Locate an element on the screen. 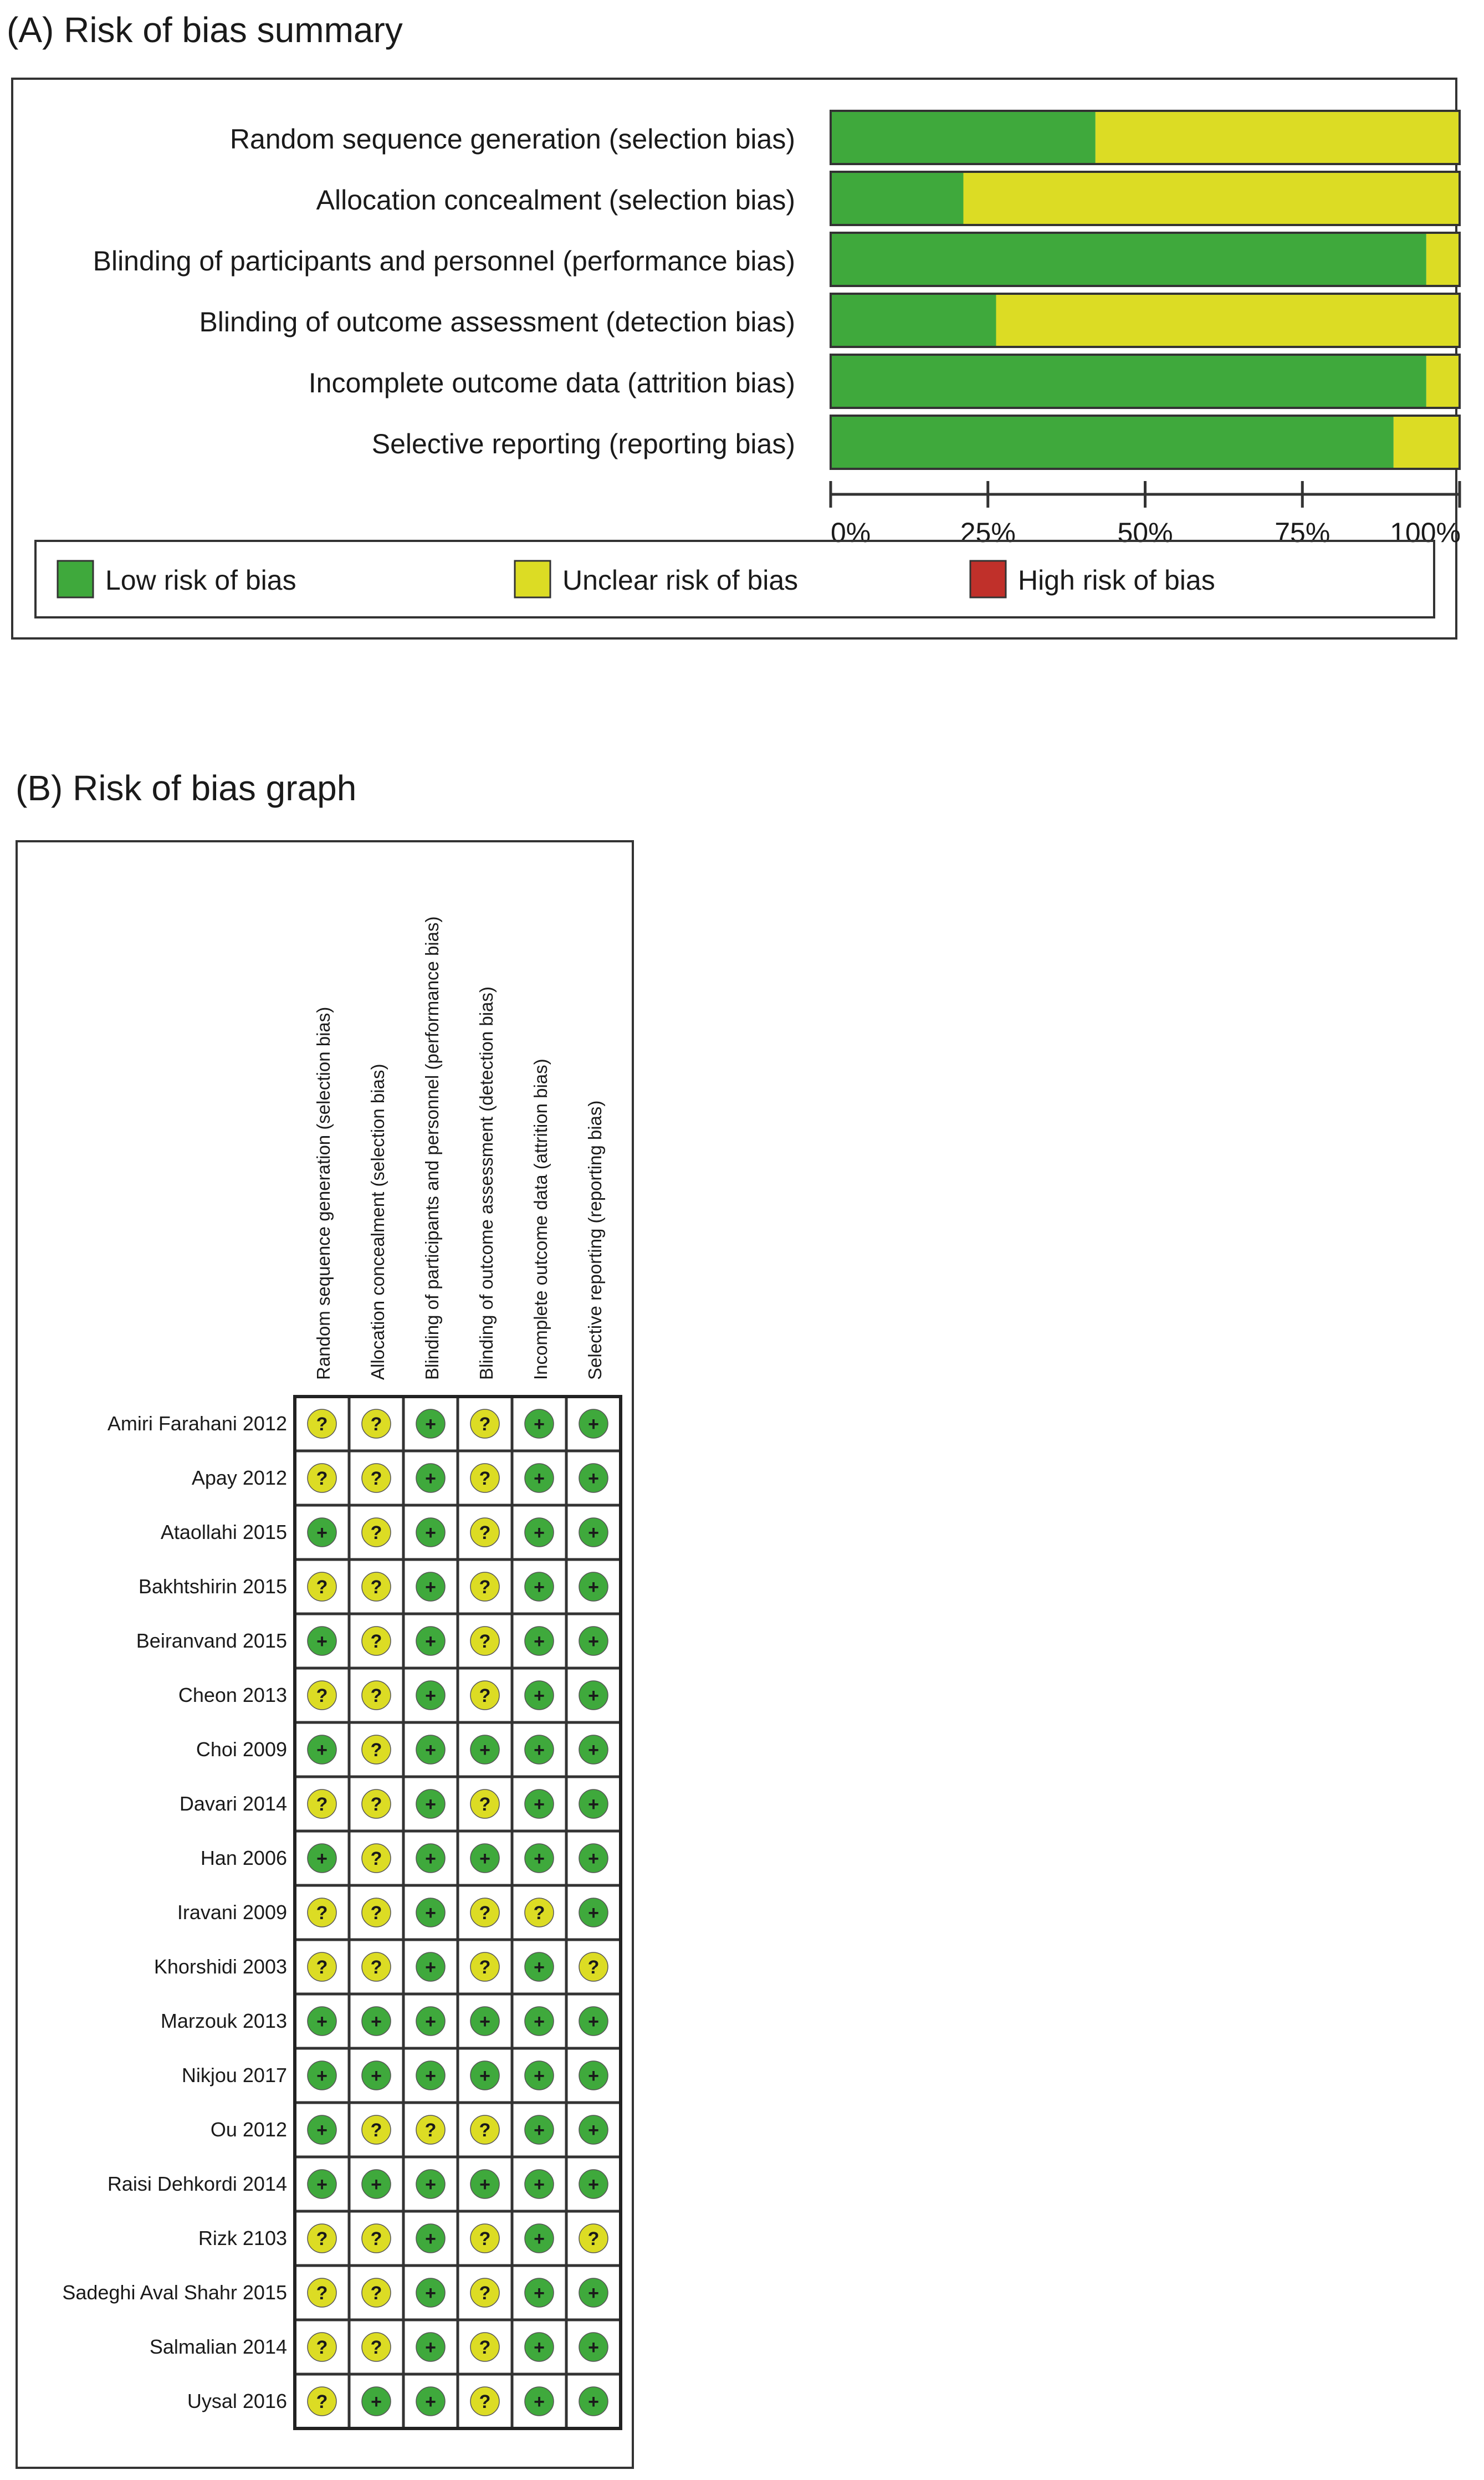  legend-box is located at coordinates (734, 579).